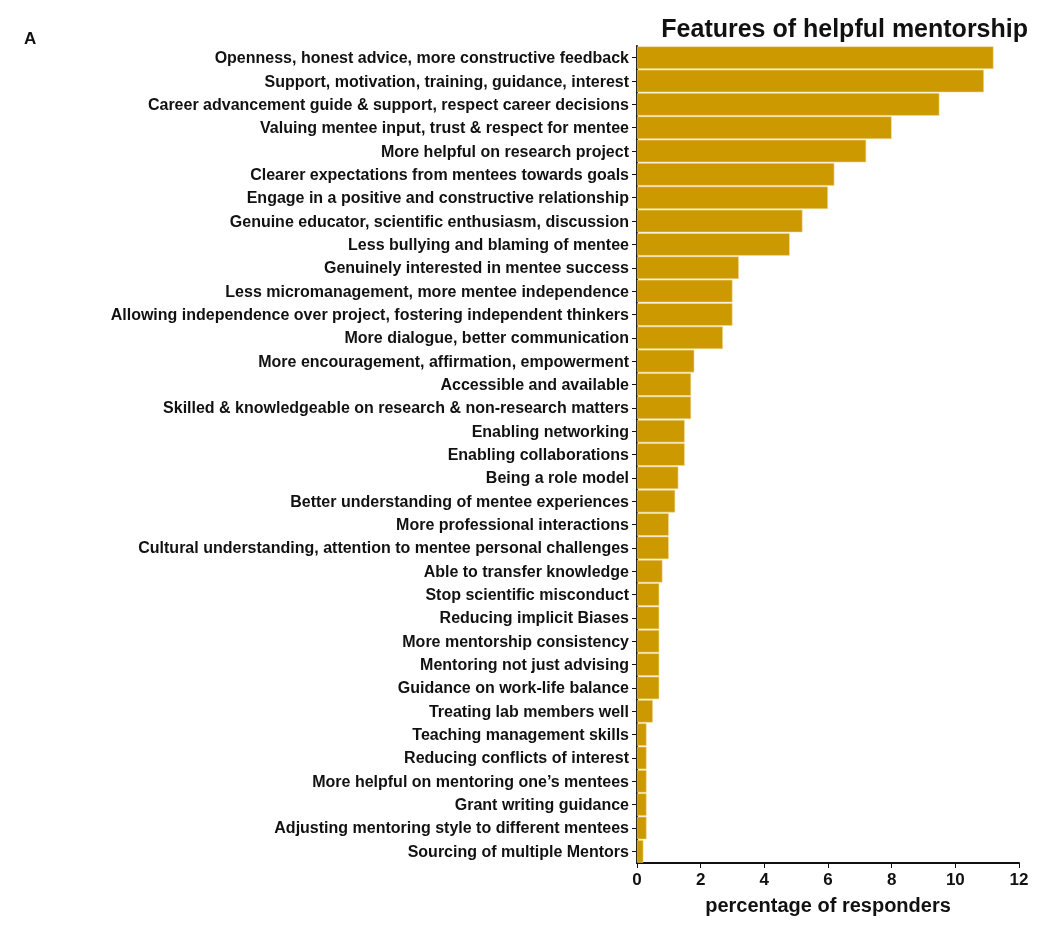 This screenshot has width=1041, height=928. I want to click on y-tick-label: Grant writing guidance, so click(542, 805).